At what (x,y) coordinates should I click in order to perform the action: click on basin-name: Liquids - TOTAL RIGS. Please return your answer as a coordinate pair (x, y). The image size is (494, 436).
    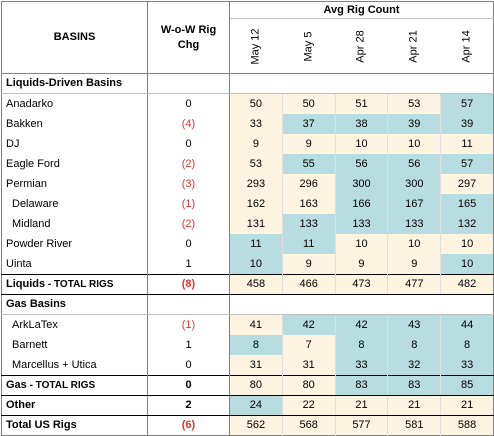
    Looking at the image, I should click on (74, 284).